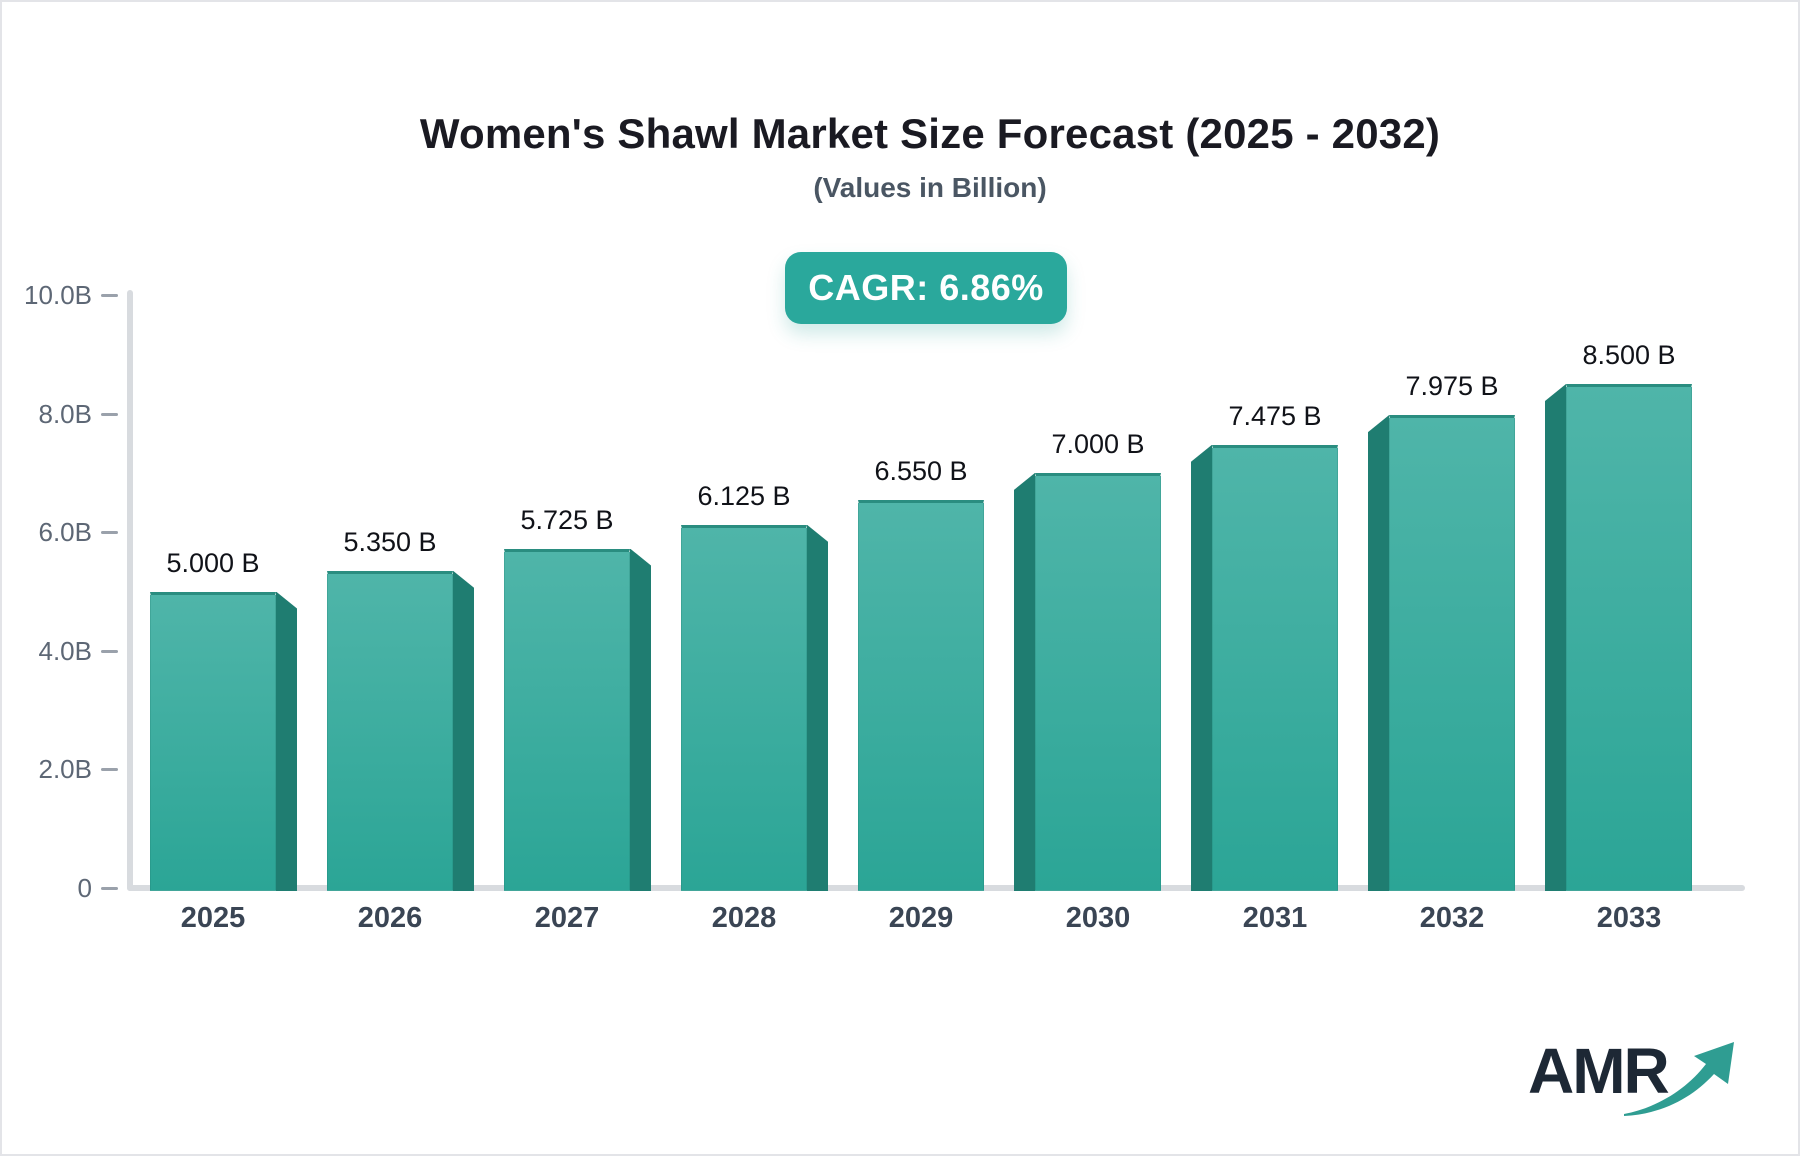 This screenshot has width=1800, height=1156. I want to click on cagr-badge-label: CAGR: 6.86%, so click(926, 287).